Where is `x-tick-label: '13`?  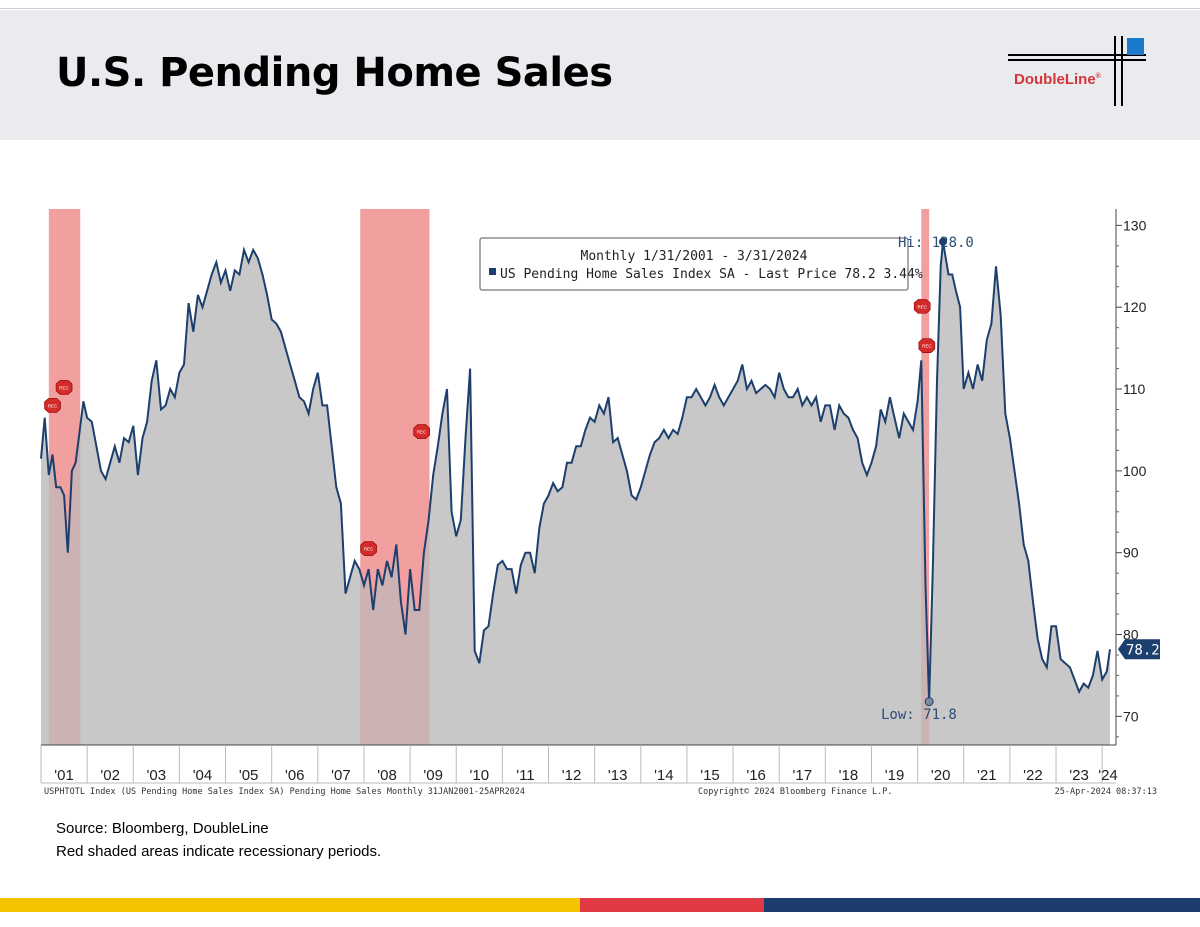 x-tick-label: '13 is located at coordinates (618, 775).